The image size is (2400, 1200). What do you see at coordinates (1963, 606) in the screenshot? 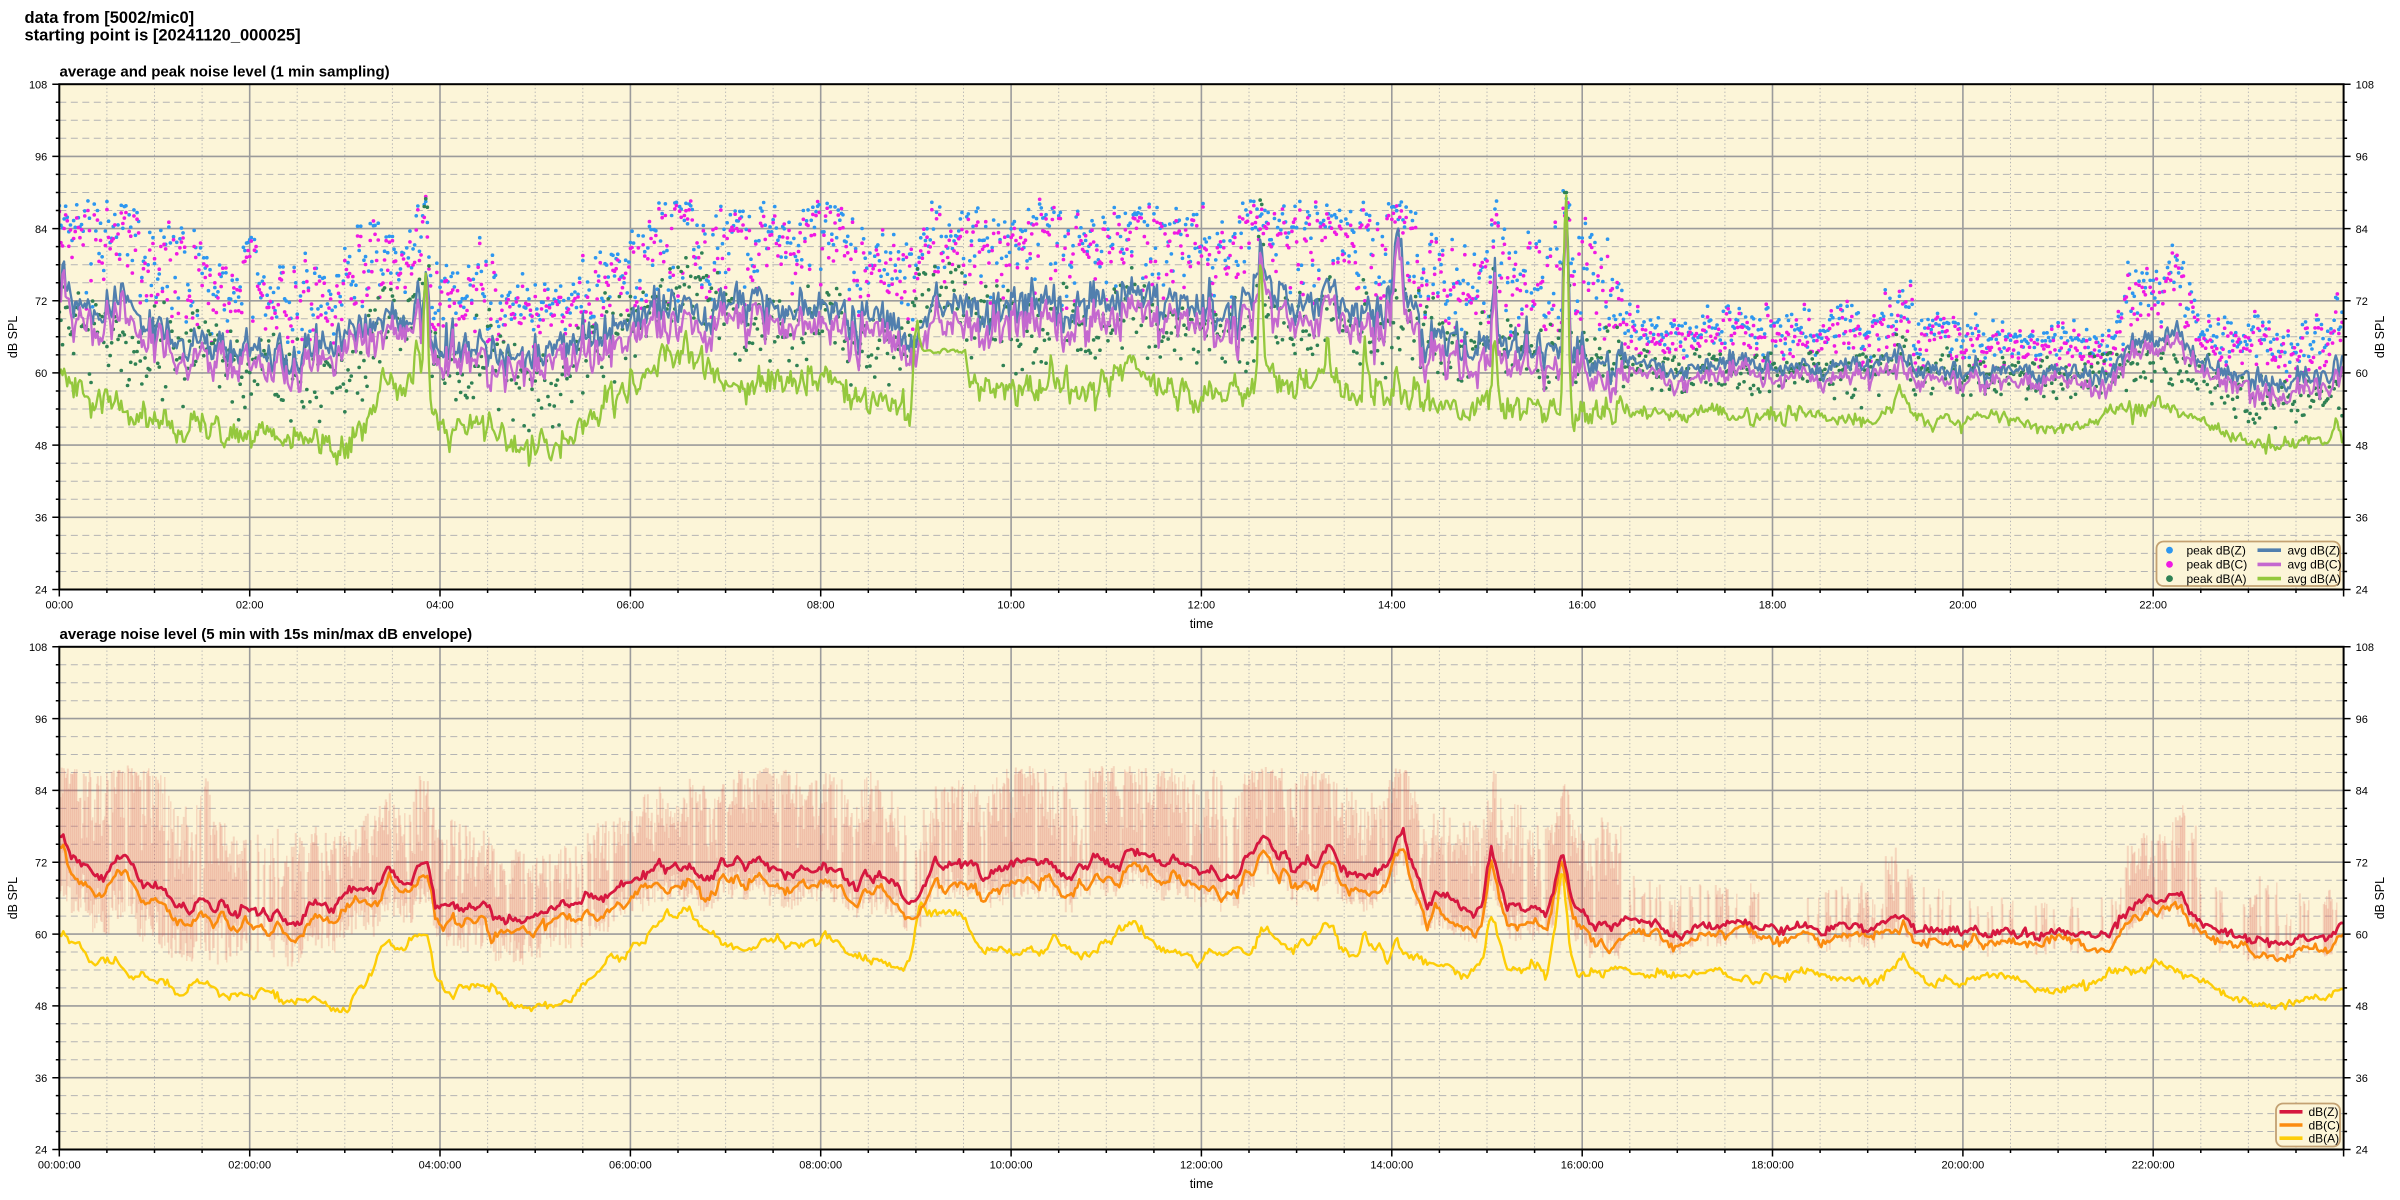
I see `svg-text: 20:00` at bounding box center [1963, 606].